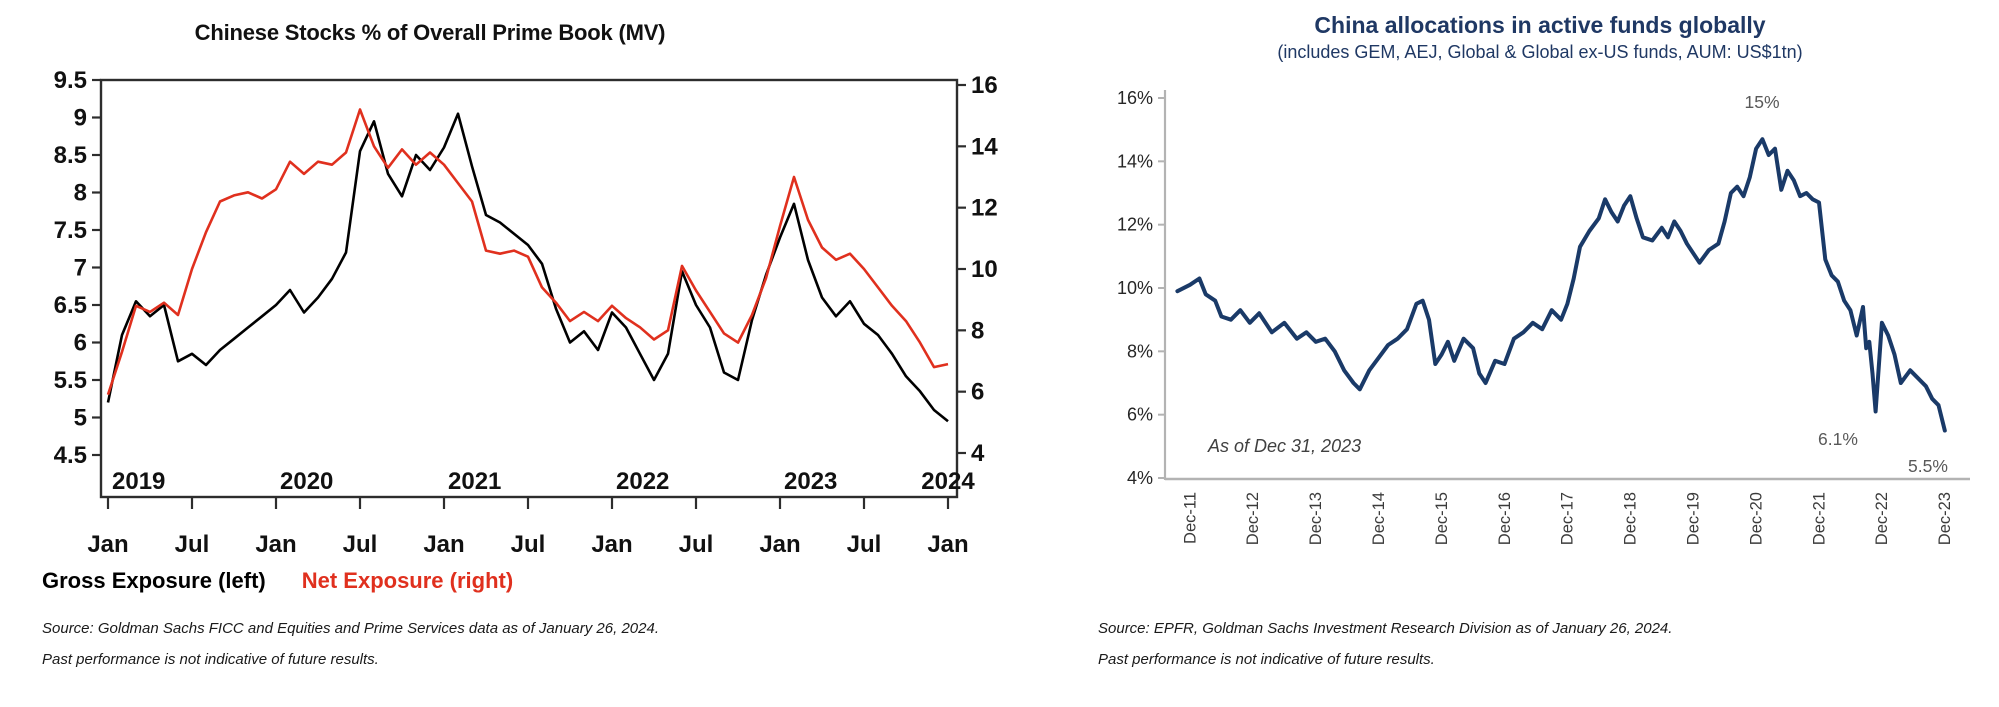 The height and width of the screenshot is (707, 1999). What do you see at coordinates (70, 305) in the screenshot?
I see `left-axis-tick-label: 6.5` at bounding box center [70, 305].